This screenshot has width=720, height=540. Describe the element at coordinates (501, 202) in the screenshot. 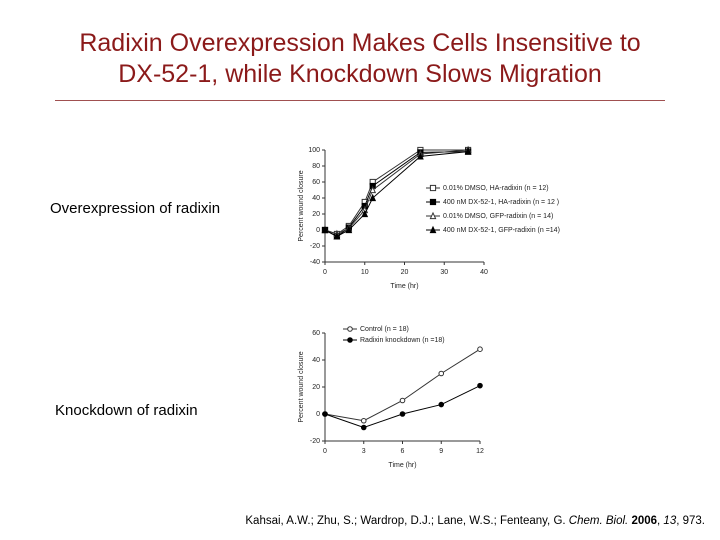

I see `legend-label: 400 nM DX-52-1, HA-radixin (n = 12 )` at that location.